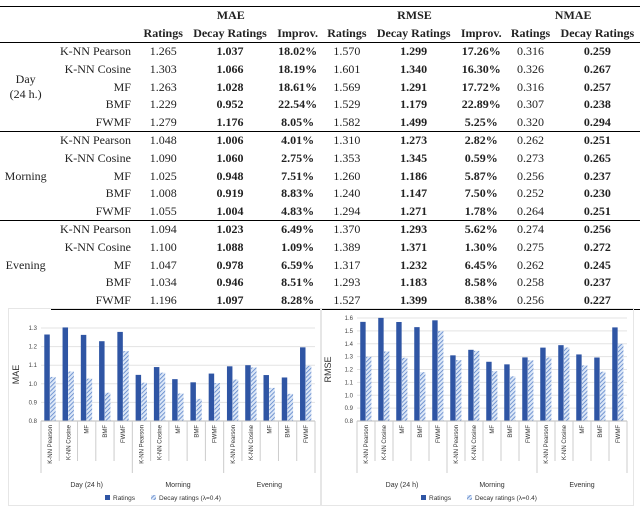  Describe the element at coordinates (469, 497) in the screenshot. I see `legend-swatch-decay` at that location.